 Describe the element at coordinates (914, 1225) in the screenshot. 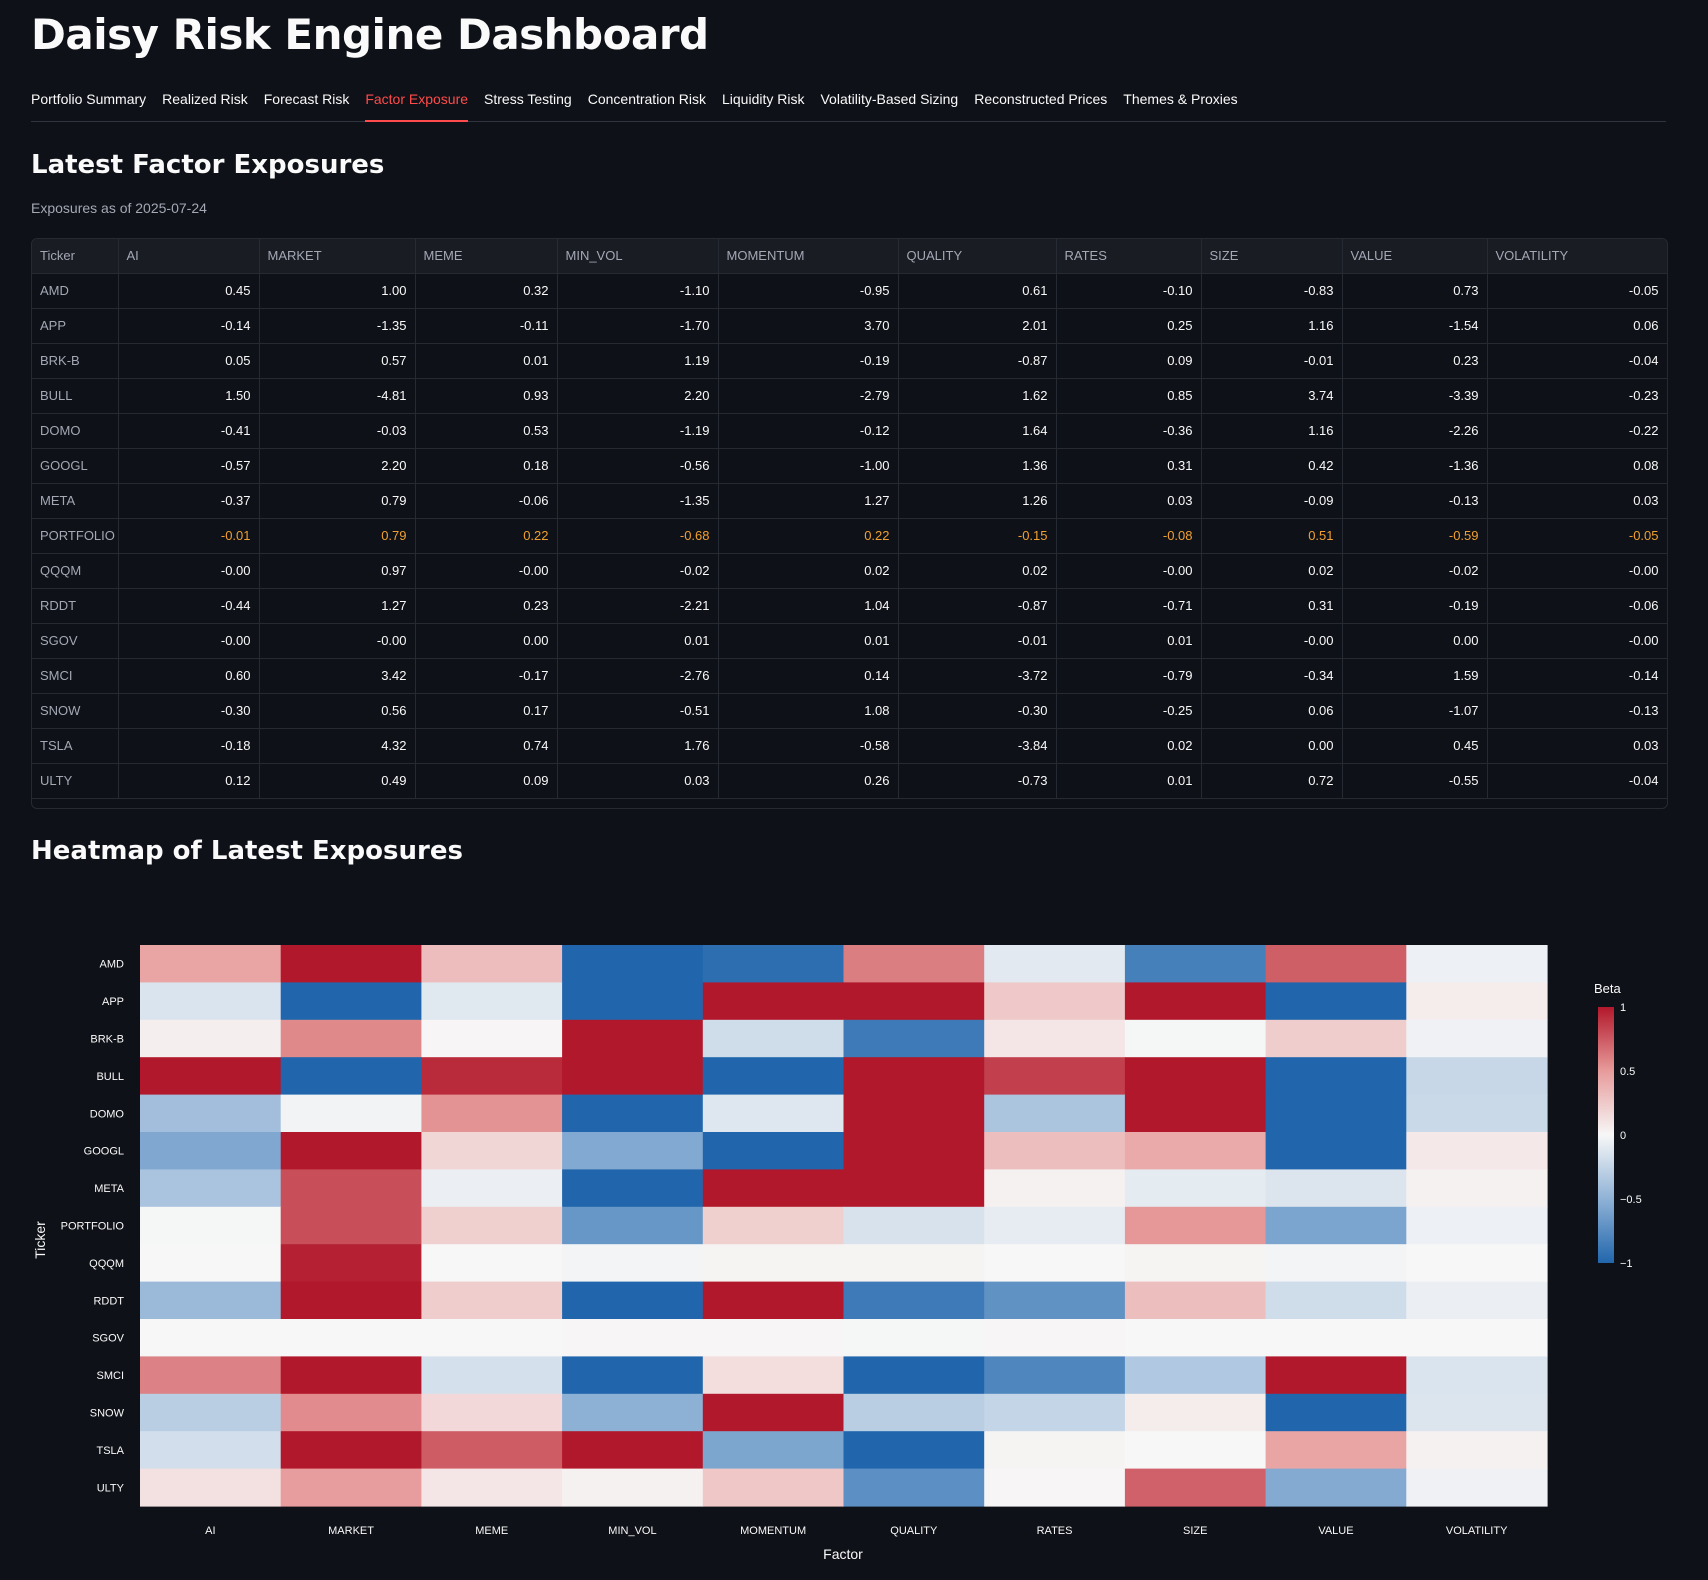

I see `heatmap-cell-portfolio-quality` at that location.